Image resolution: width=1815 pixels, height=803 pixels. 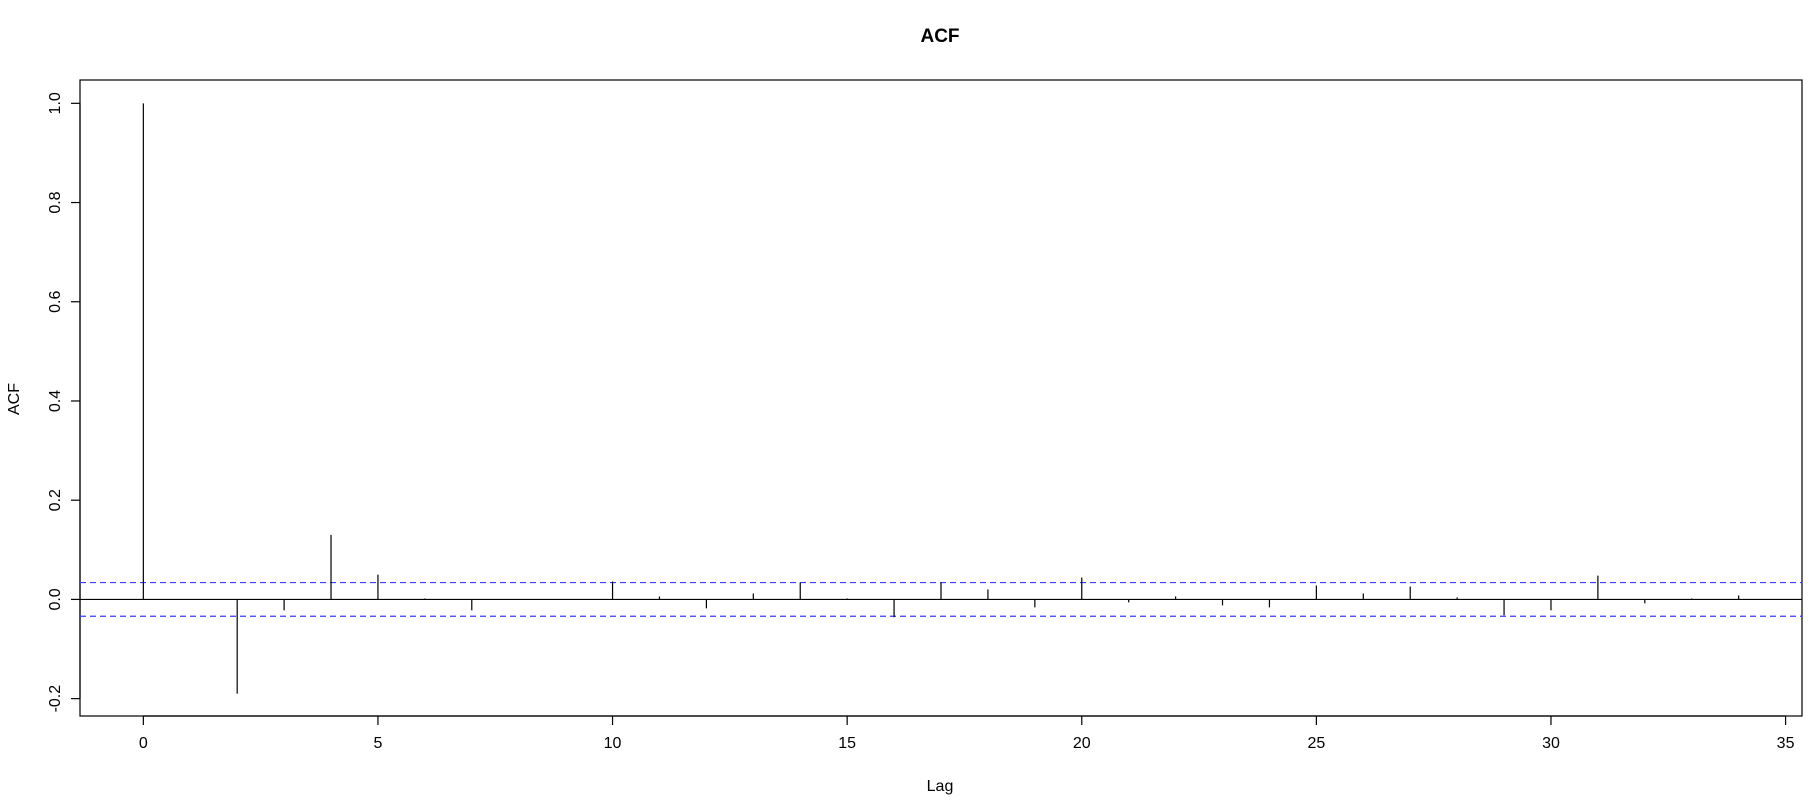 What do you see at coordinates (1082, 743) in the screenshot?
I see `x-tick-label: 20` at bounding box center [1082, 743].